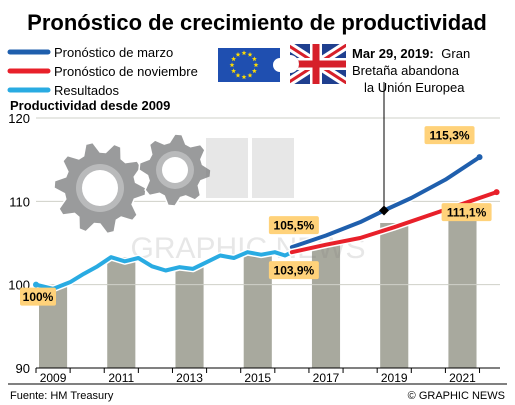 Image resolution: width=515 pixels, height=405 pixels. I want to click on svg-text: 105,5%, so click(294, 226).